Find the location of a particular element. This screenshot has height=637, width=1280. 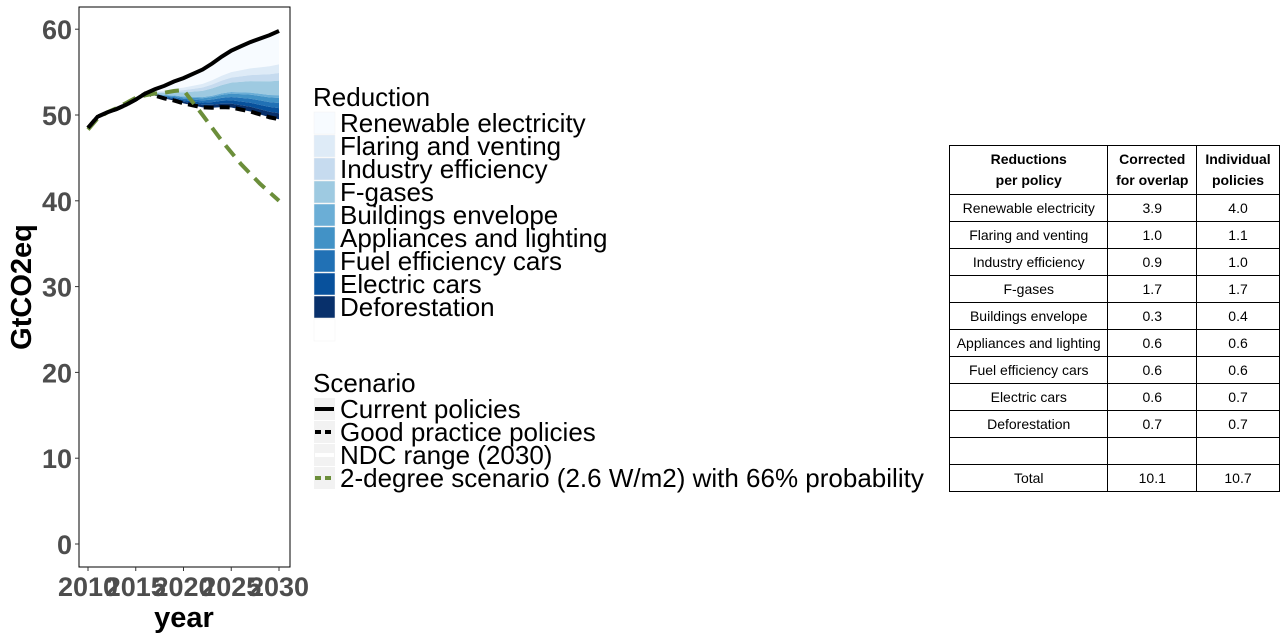

table-cell: Deforestation is located at coordinates (1028, 424).